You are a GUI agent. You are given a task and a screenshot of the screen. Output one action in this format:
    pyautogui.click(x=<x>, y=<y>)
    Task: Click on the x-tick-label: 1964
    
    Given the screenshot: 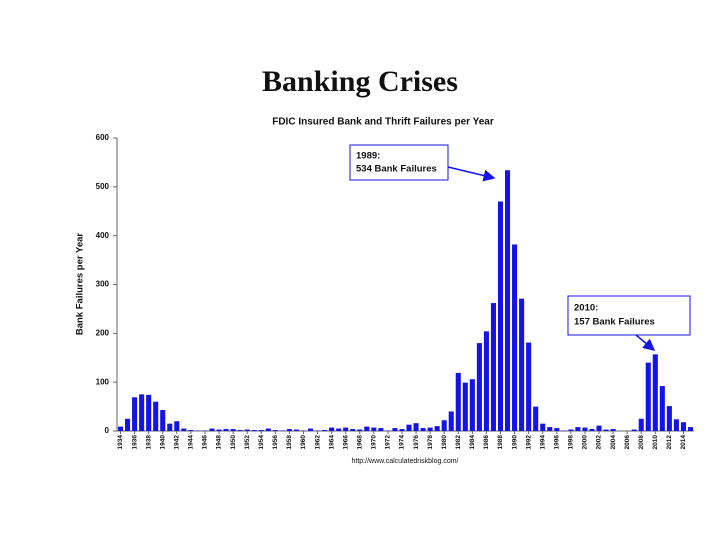 What is the action you would take?
    pyautogui.click(x=331, y=442)
    